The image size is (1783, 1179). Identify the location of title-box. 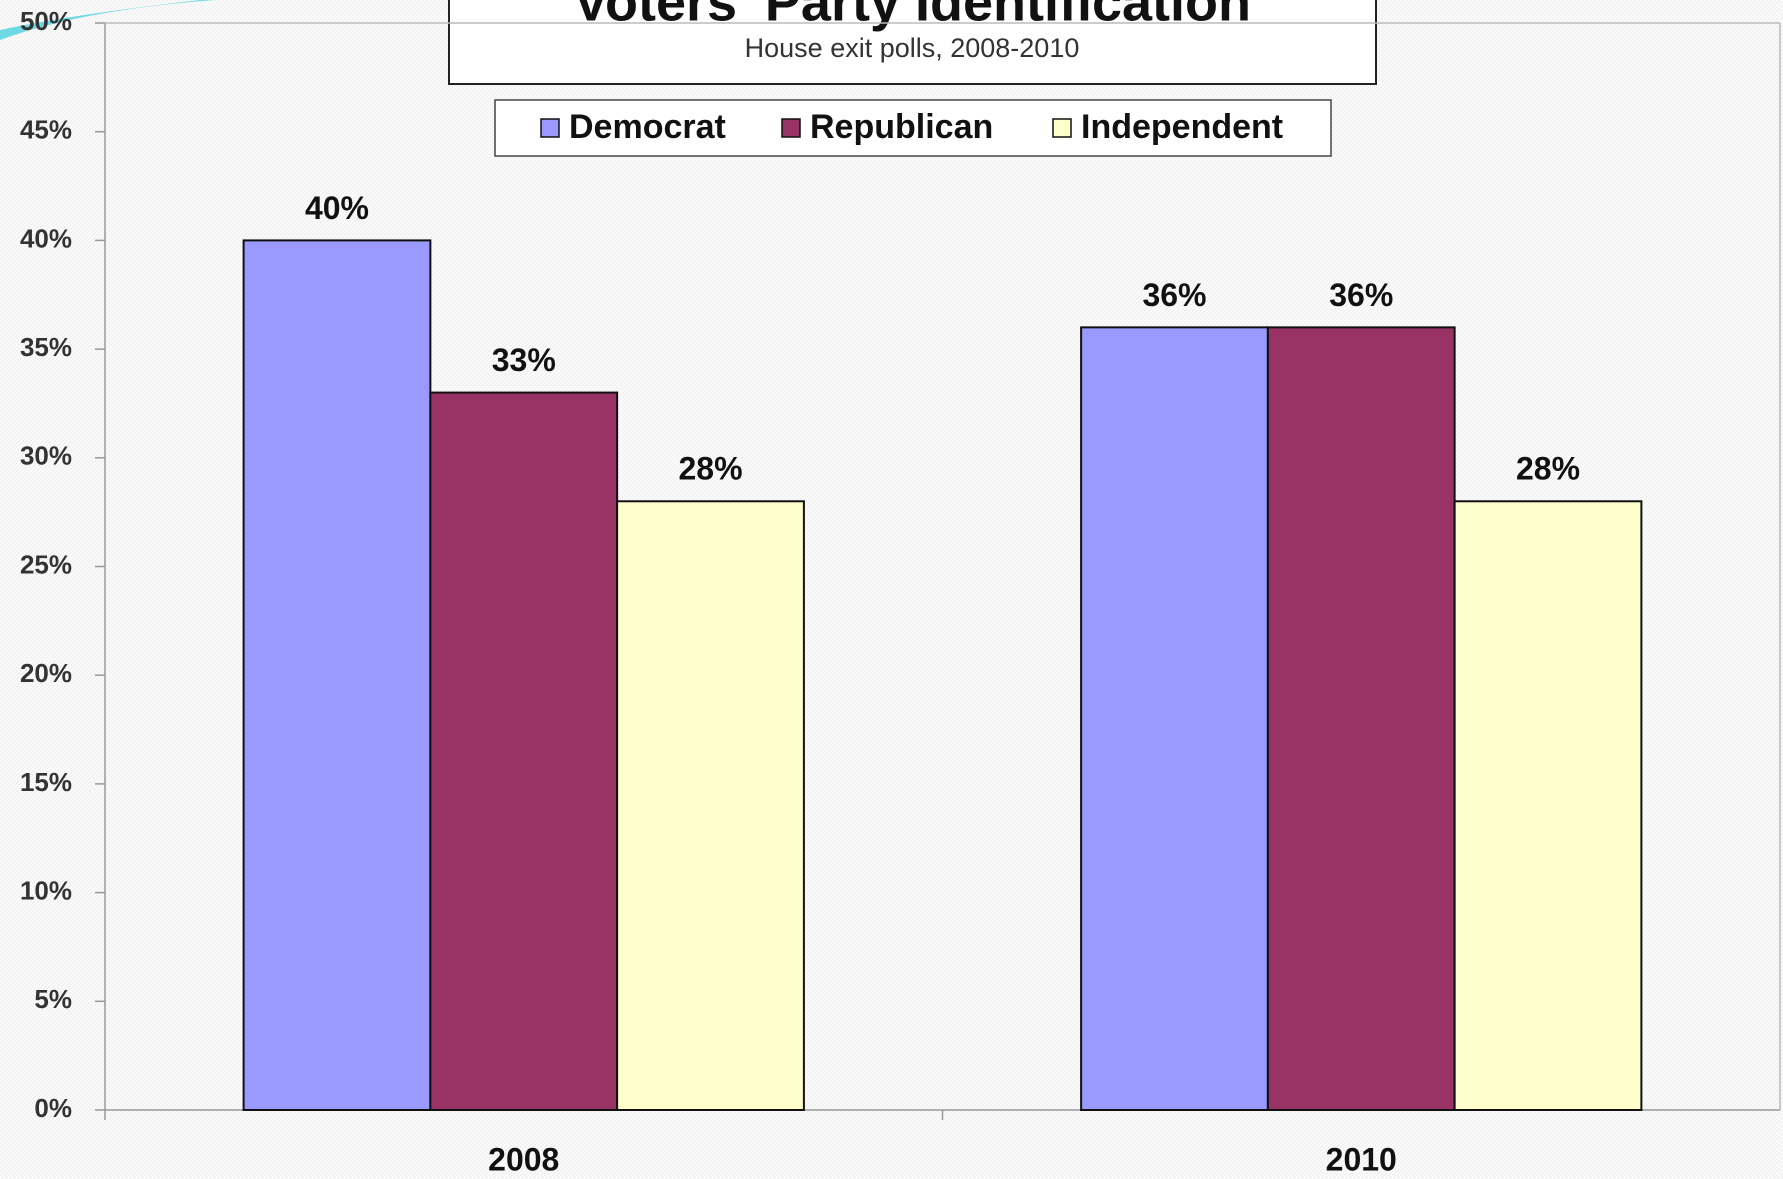
(912, 42).